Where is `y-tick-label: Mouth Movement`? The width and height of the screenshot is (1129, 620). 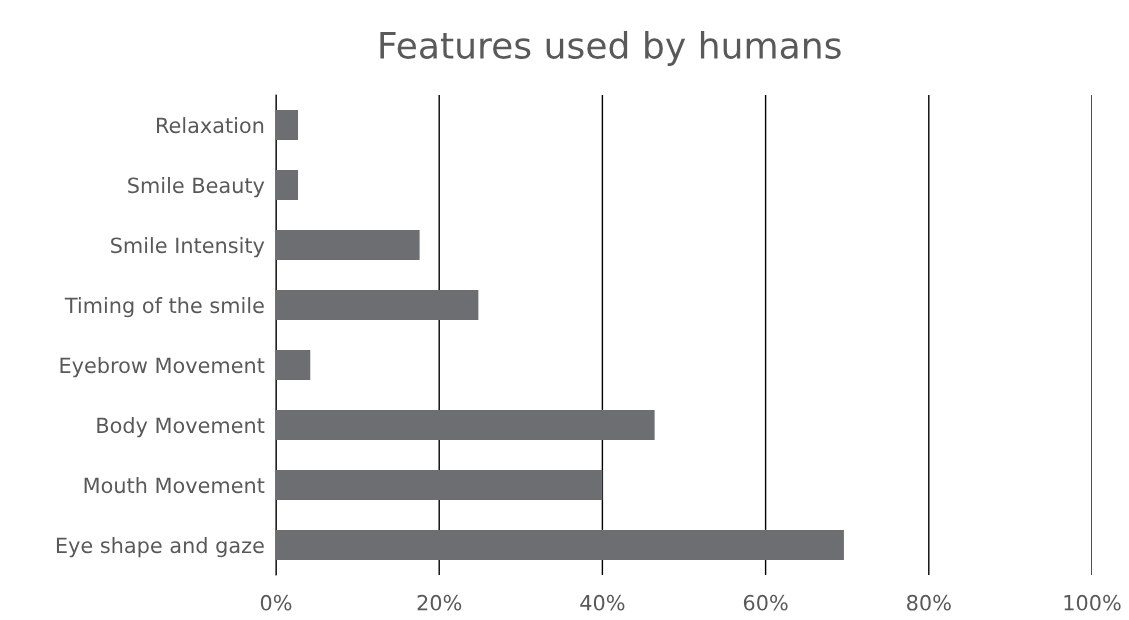
y-tick-label: Mouth Movement is located at coordinates (174, 485).